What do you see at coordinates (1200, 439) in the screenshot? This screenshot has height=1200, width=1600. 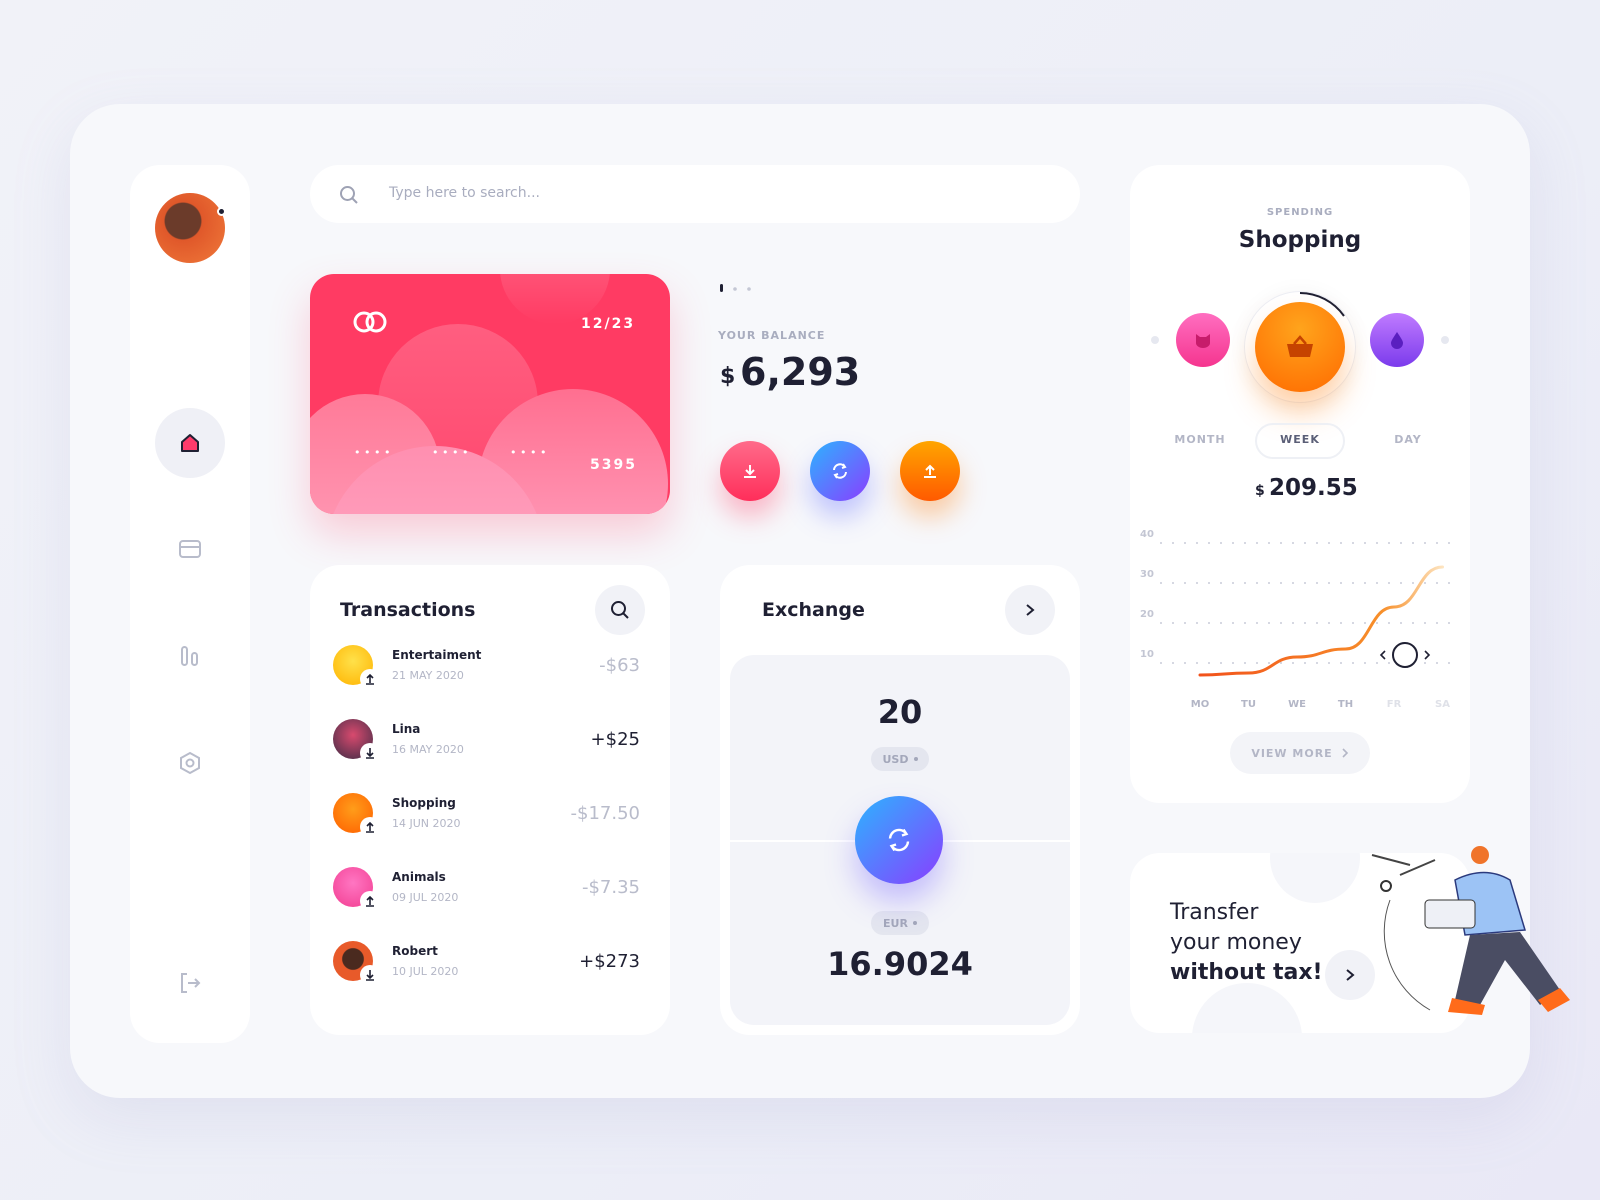 I see `period-tab: MONTH` at bounding box center [1200, 439].